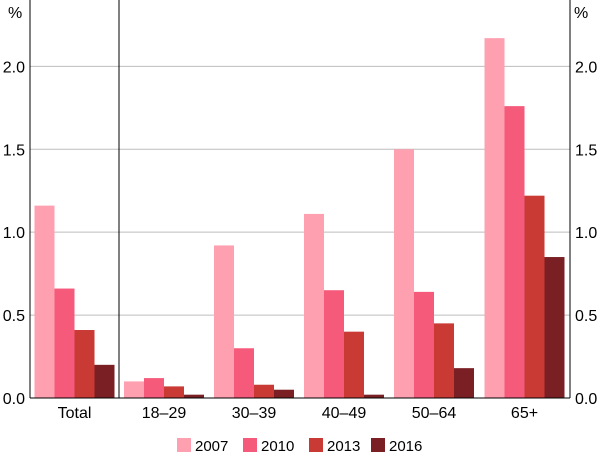 Image resolution: width=600 pixels, height=454 pixels. Describe the element at coordinates (581, 13) in the screenshot. I see `y-unit-label-right: %` at that location.